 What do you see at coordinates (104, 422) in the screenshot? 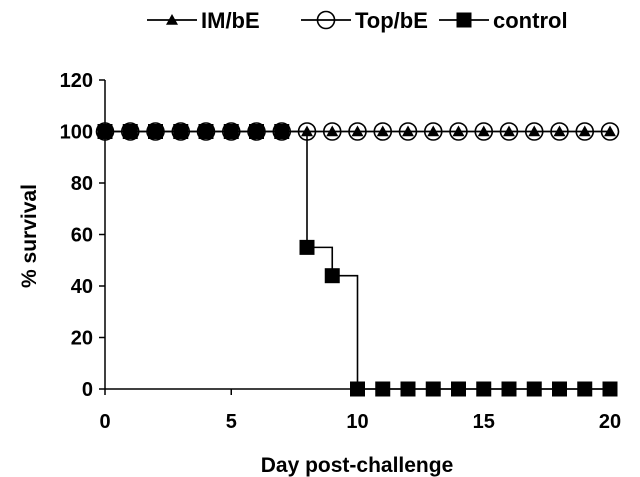
I see `x-tick-label: 0` at bounding box center [104, 422].